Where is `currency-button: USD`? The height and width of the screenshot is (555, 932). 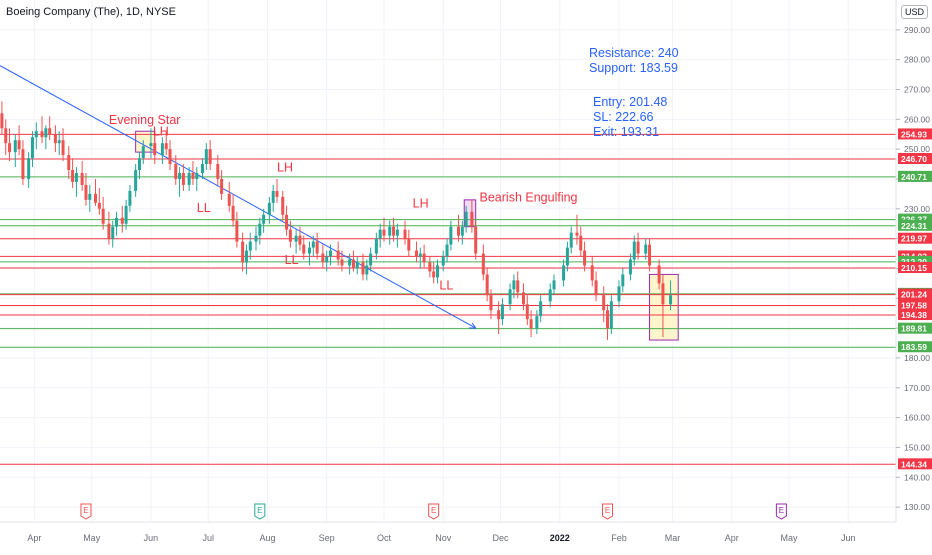 currency-button: USD is located at coordinates (915, 12).